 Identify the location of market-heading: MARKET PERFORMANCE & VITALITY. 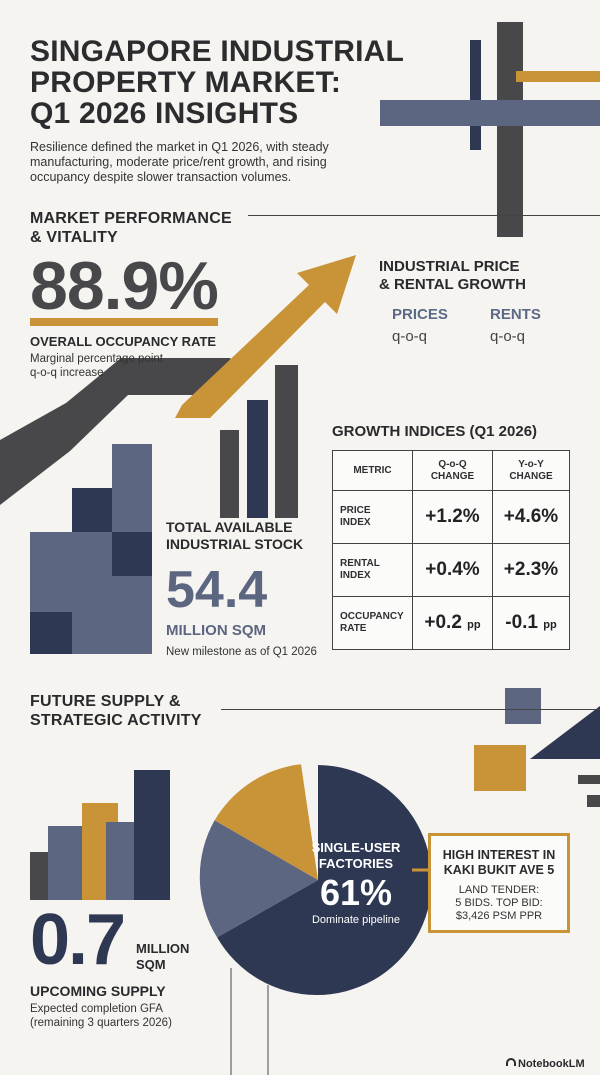
(131, 228).